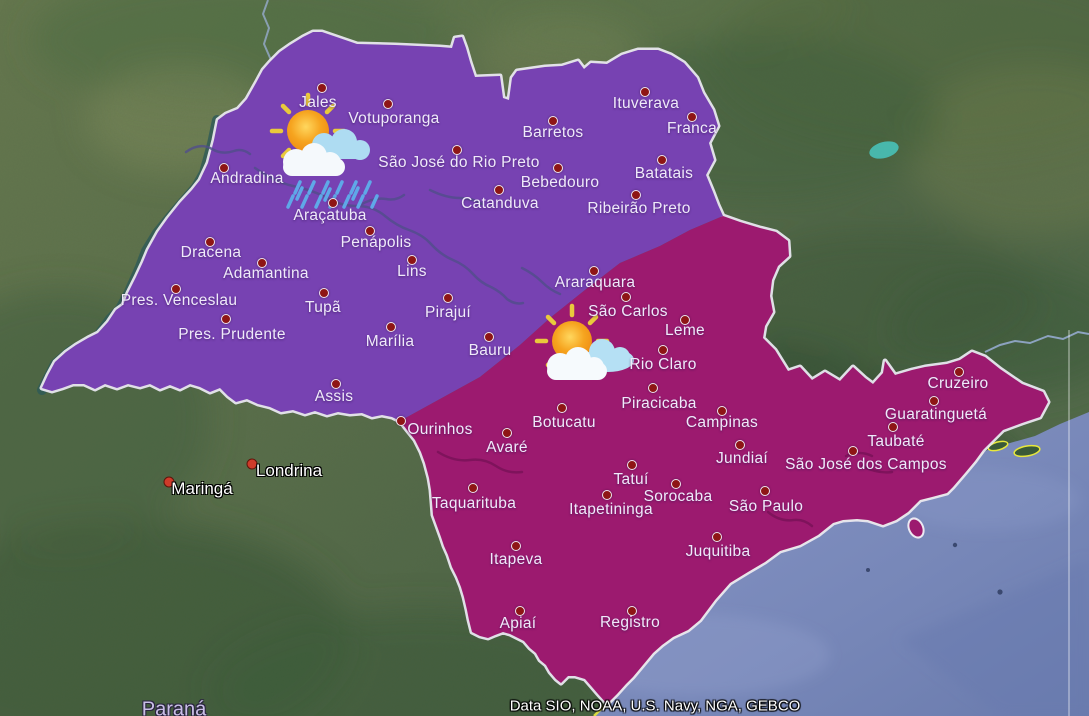  What do you see at coordinates (560, 182) in the screenshot?
I see `city-label: Bebedouro` at bounding box center [560, 182].